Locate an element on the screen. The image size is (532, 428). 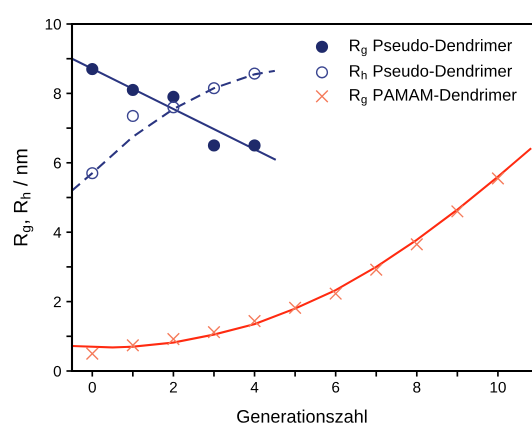
y-tick-label: 8 is located at coordinates (57, 94).